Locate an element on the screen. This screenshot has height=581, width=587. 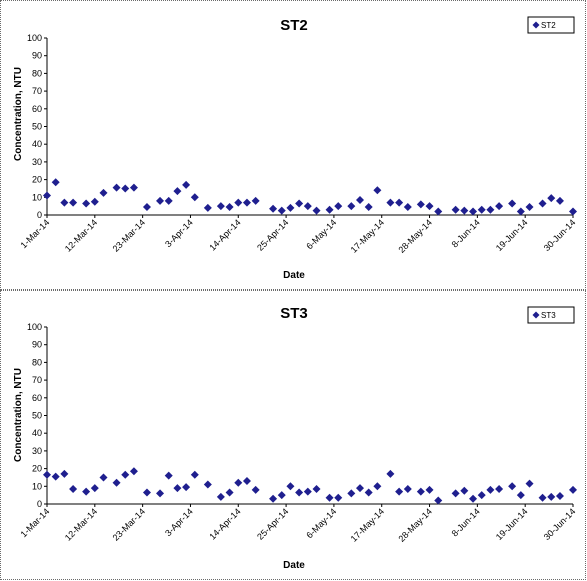
y-tick-label: 50 is located at coordinates (37, 416).